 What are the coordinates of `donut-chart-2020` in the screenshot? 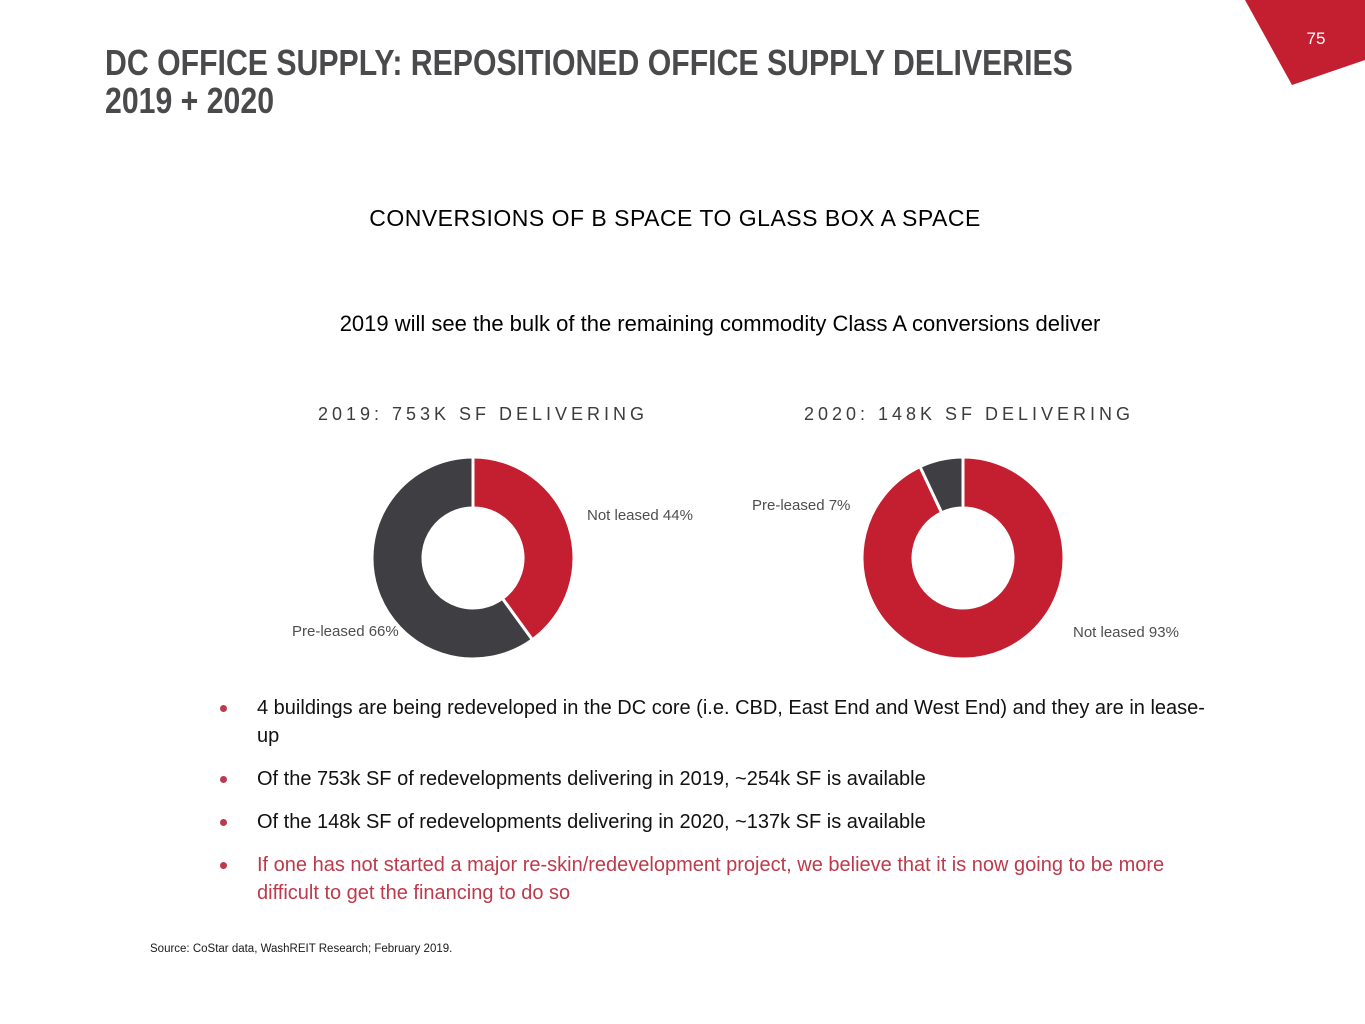 It's located at (963, 558).